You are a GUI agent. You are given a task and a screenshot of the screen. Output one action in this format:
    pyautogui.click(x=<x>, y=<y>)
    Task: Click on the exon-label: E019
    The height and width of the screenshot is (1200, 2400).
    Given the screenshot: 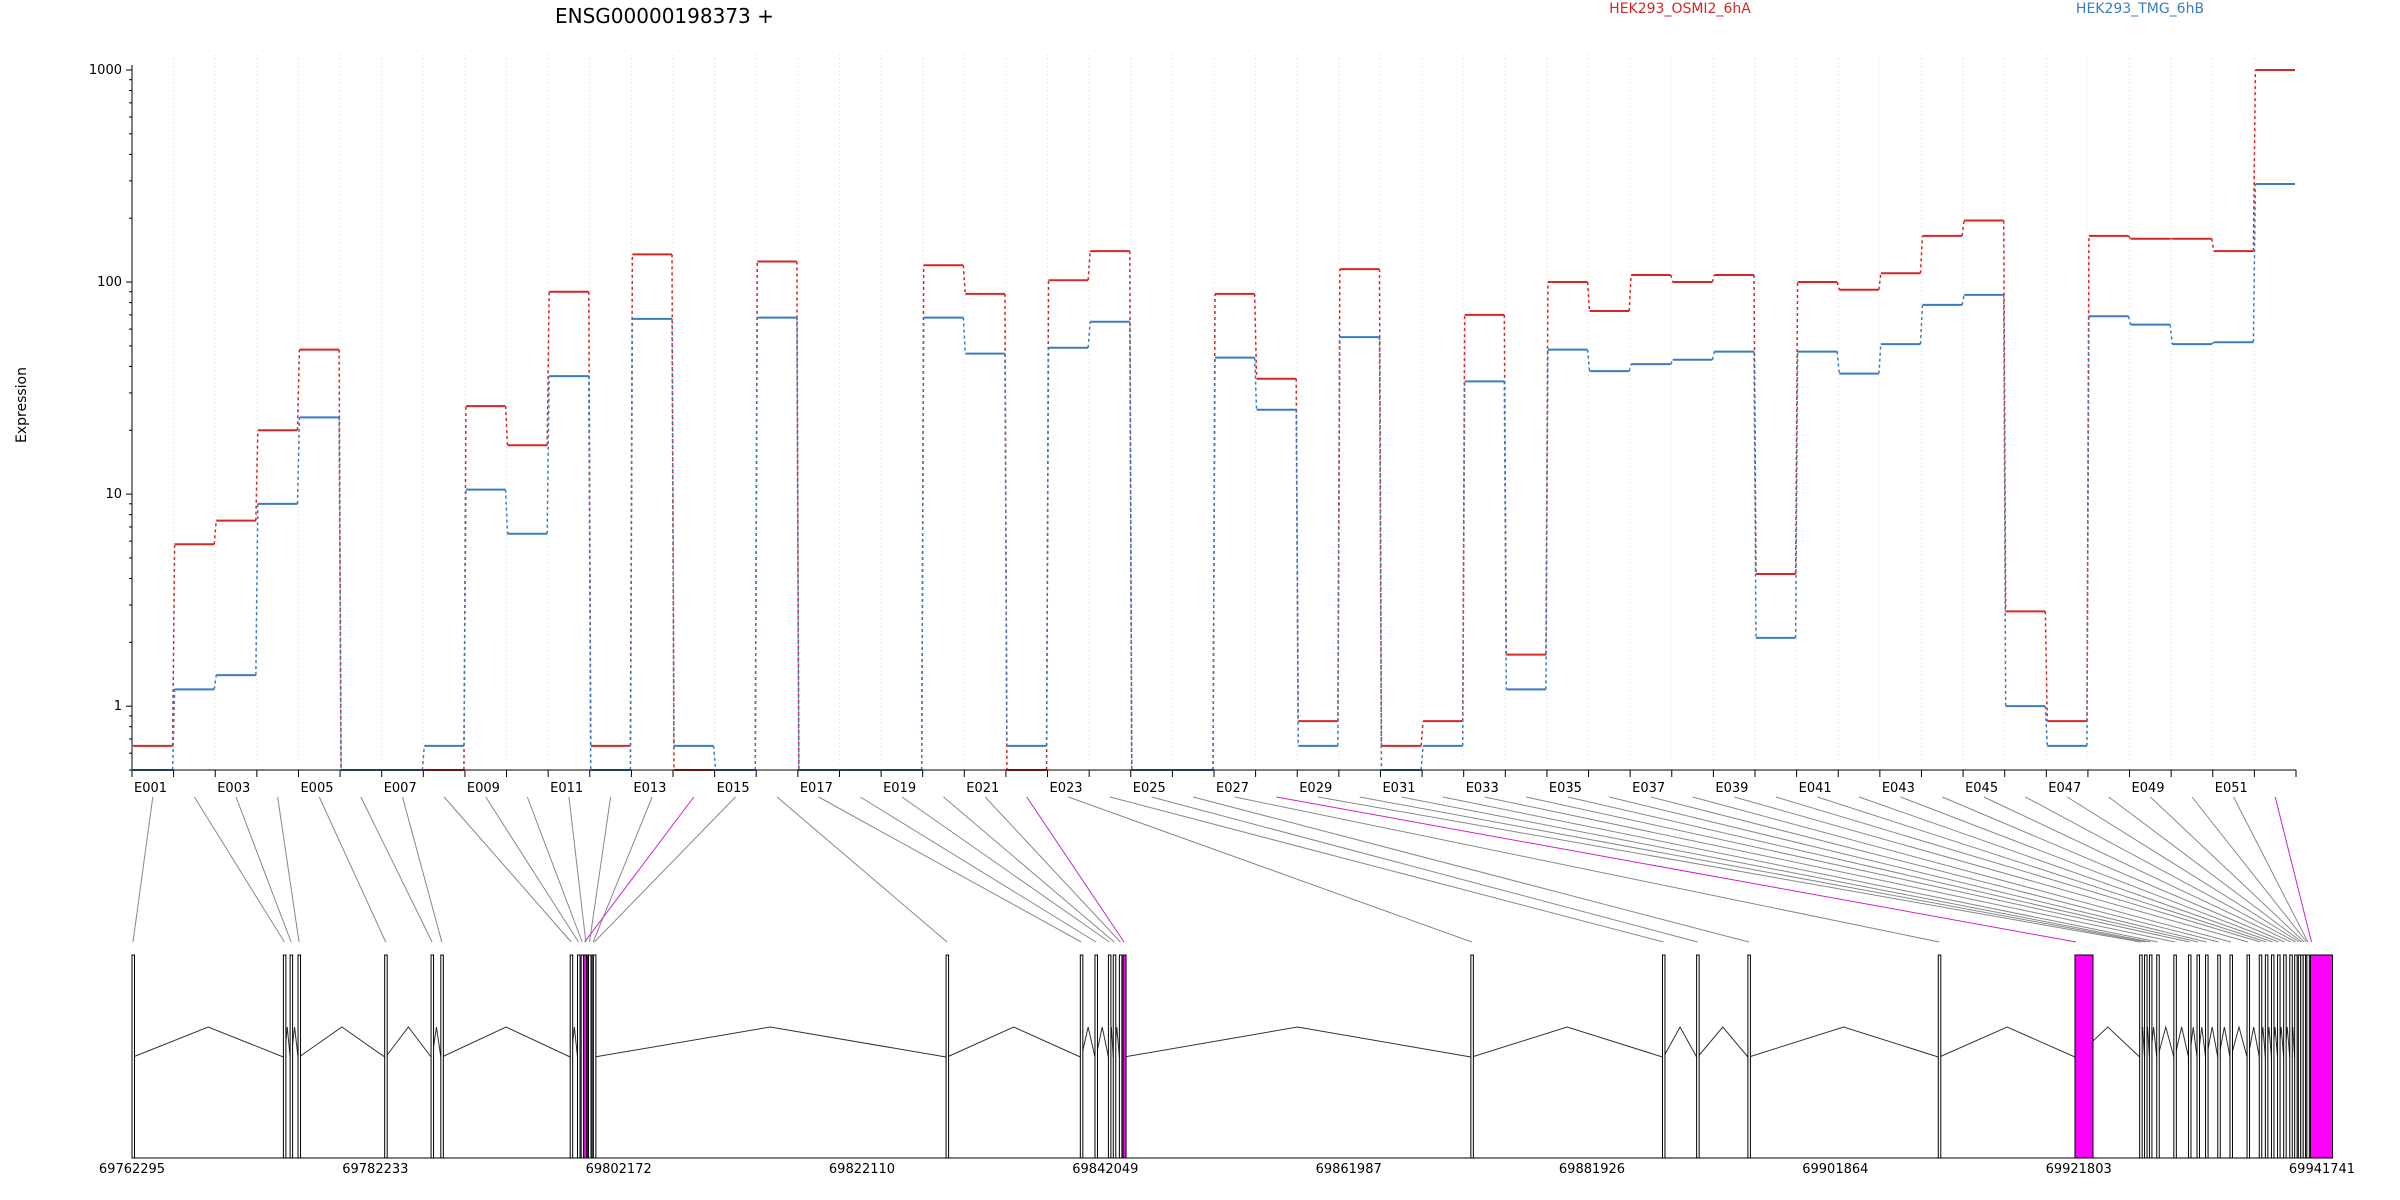 What is the action you would take?
    pyautogui.click(x=899, y=788)
    